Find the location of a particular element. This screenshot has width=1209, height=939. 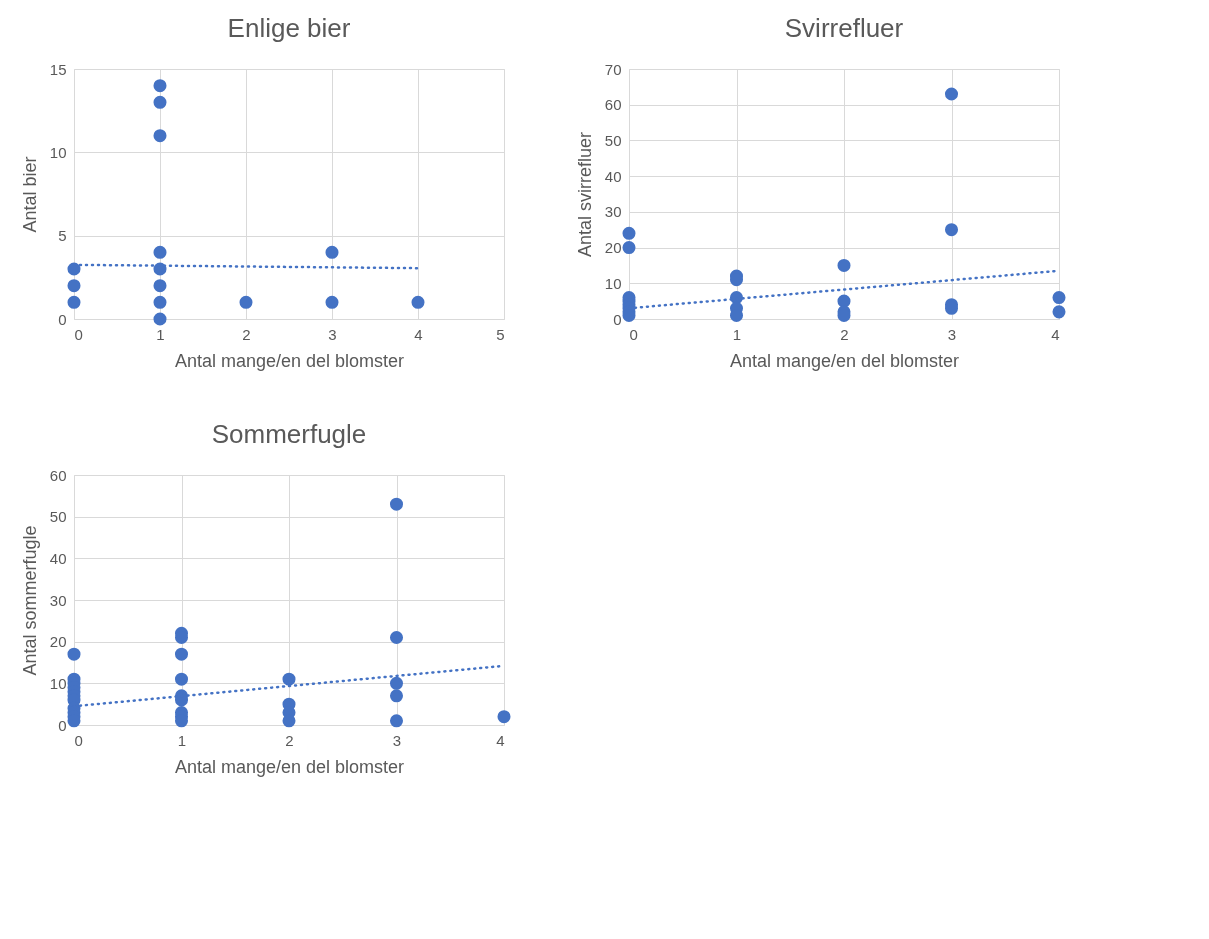

chart-title: Sommerfugle is located at coordinates (289, 434).